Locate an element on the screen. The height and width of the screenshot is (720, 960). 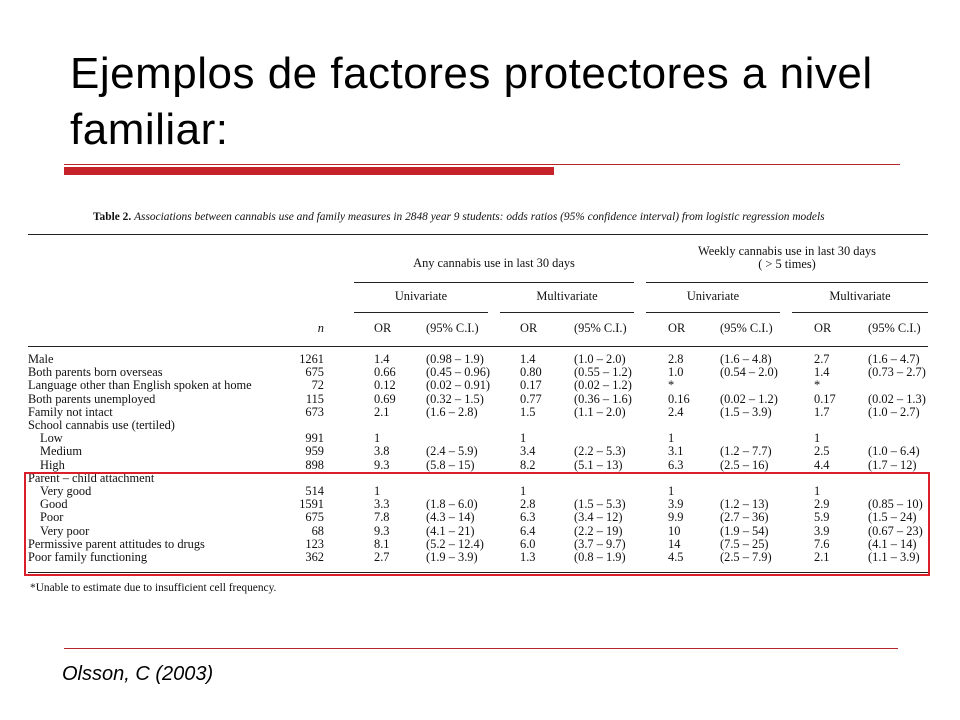
odds-ratio-cell: 7.6 is located at coordinates (822, 543).